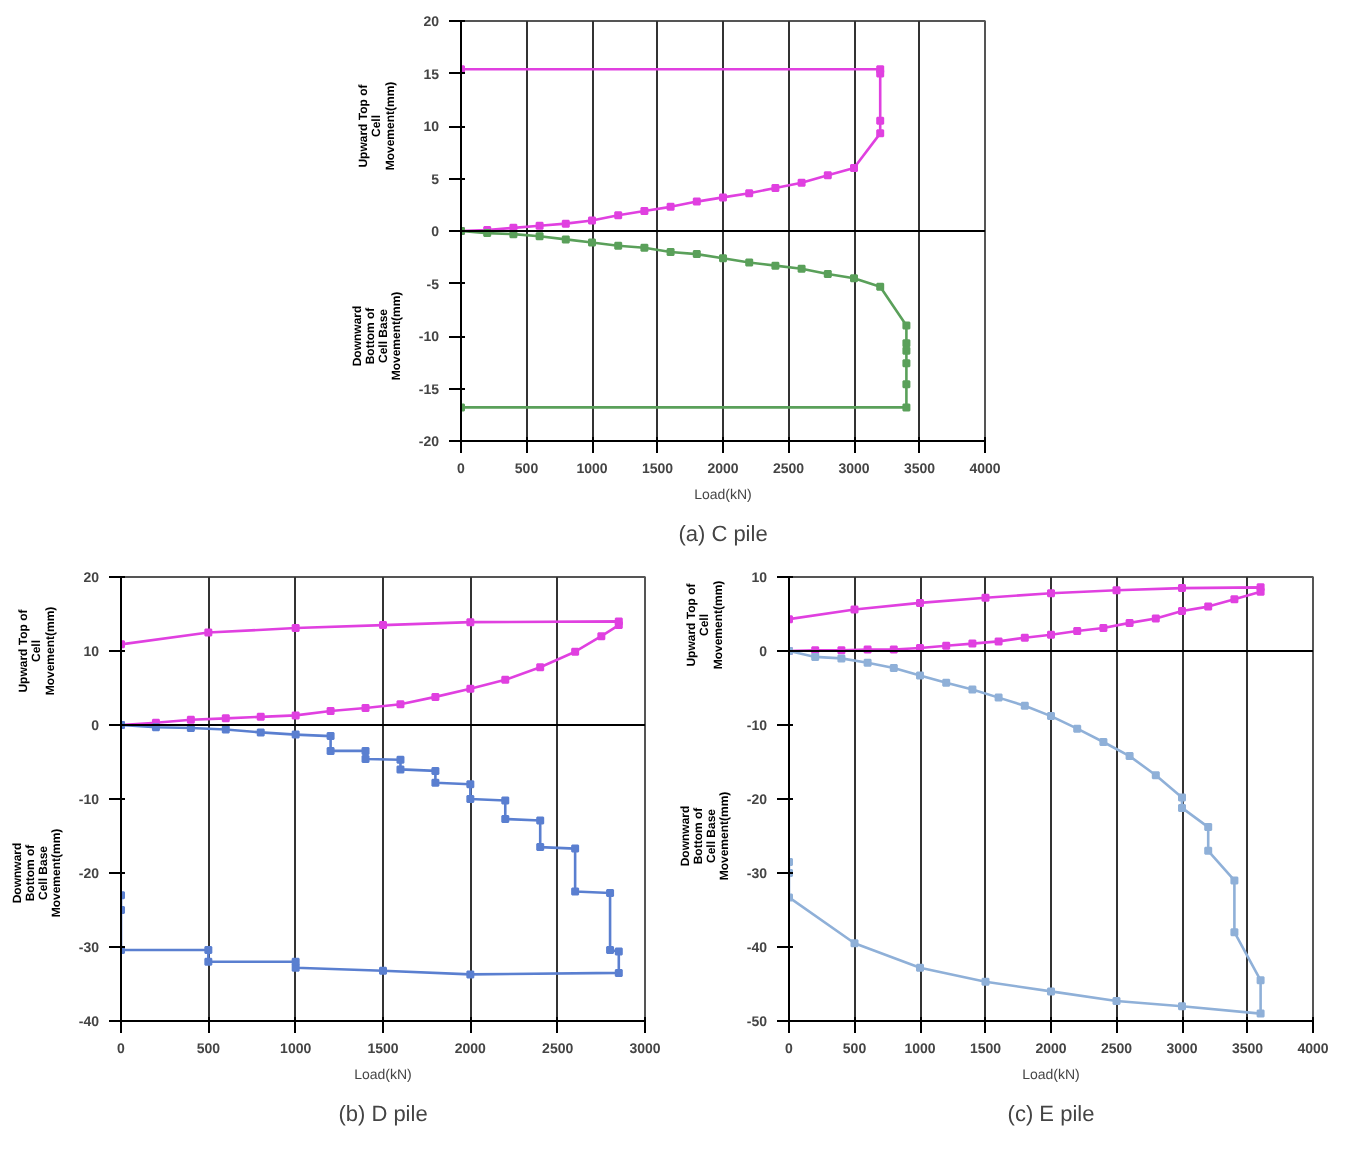 The image size is (1362, 1166). What do you see at coordinates (1051, 1115) in the screenshot?
I see `text: (c) E pile` at bounding box center [1051, 1115].